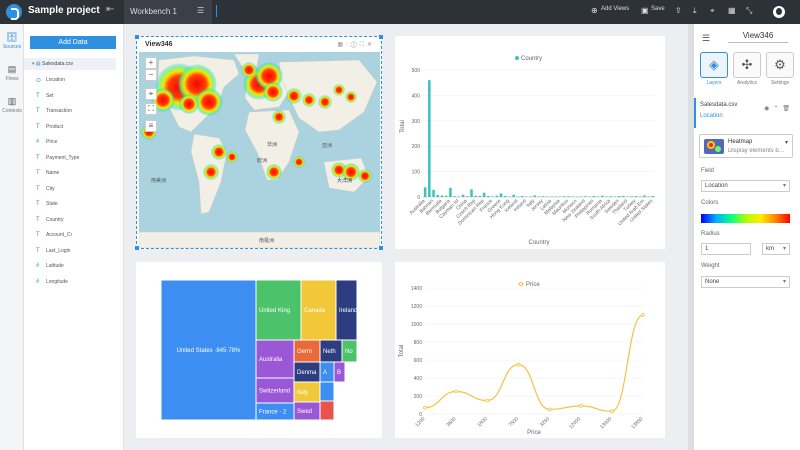 Image resolution: width=800 pixels, height=450 pixels. Describe the element at coordinates (779, 12) in the screenshot. I see `user-avatar` at that location.